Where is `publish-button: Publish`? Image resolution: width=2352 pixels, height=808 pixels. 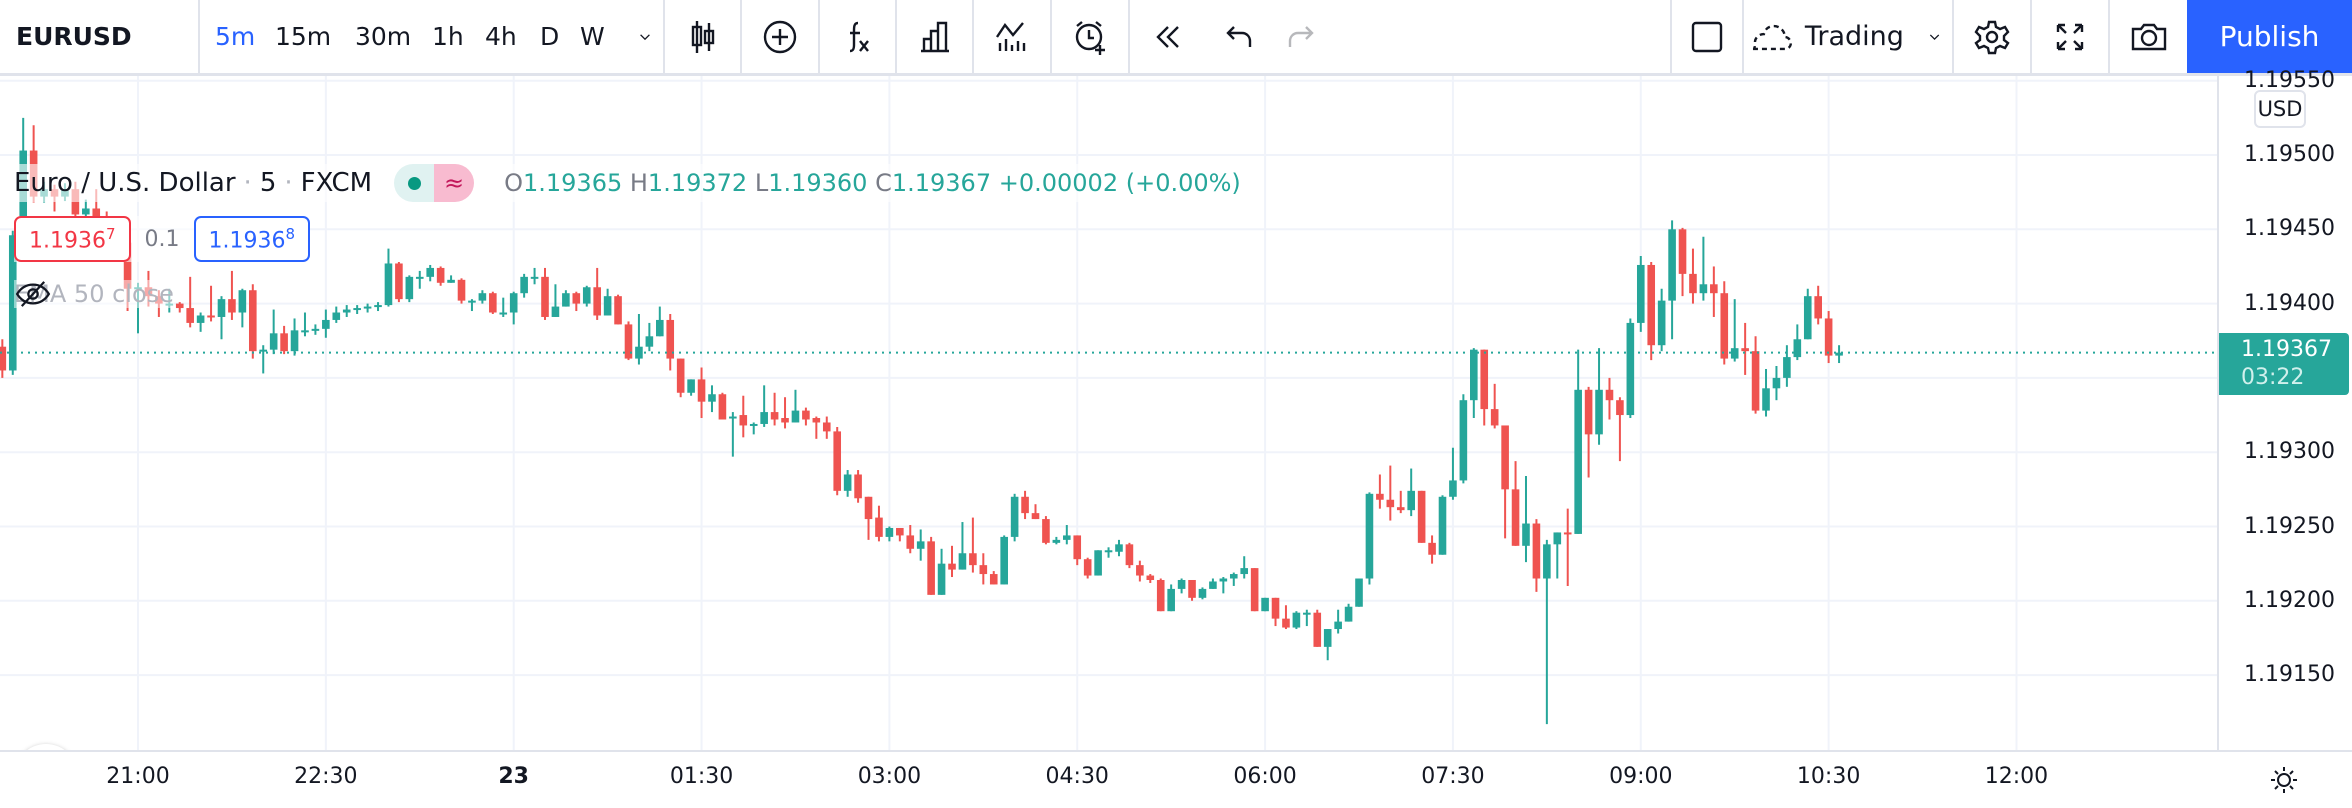 publish-button: Publish is located at coordinates (2269, 36).